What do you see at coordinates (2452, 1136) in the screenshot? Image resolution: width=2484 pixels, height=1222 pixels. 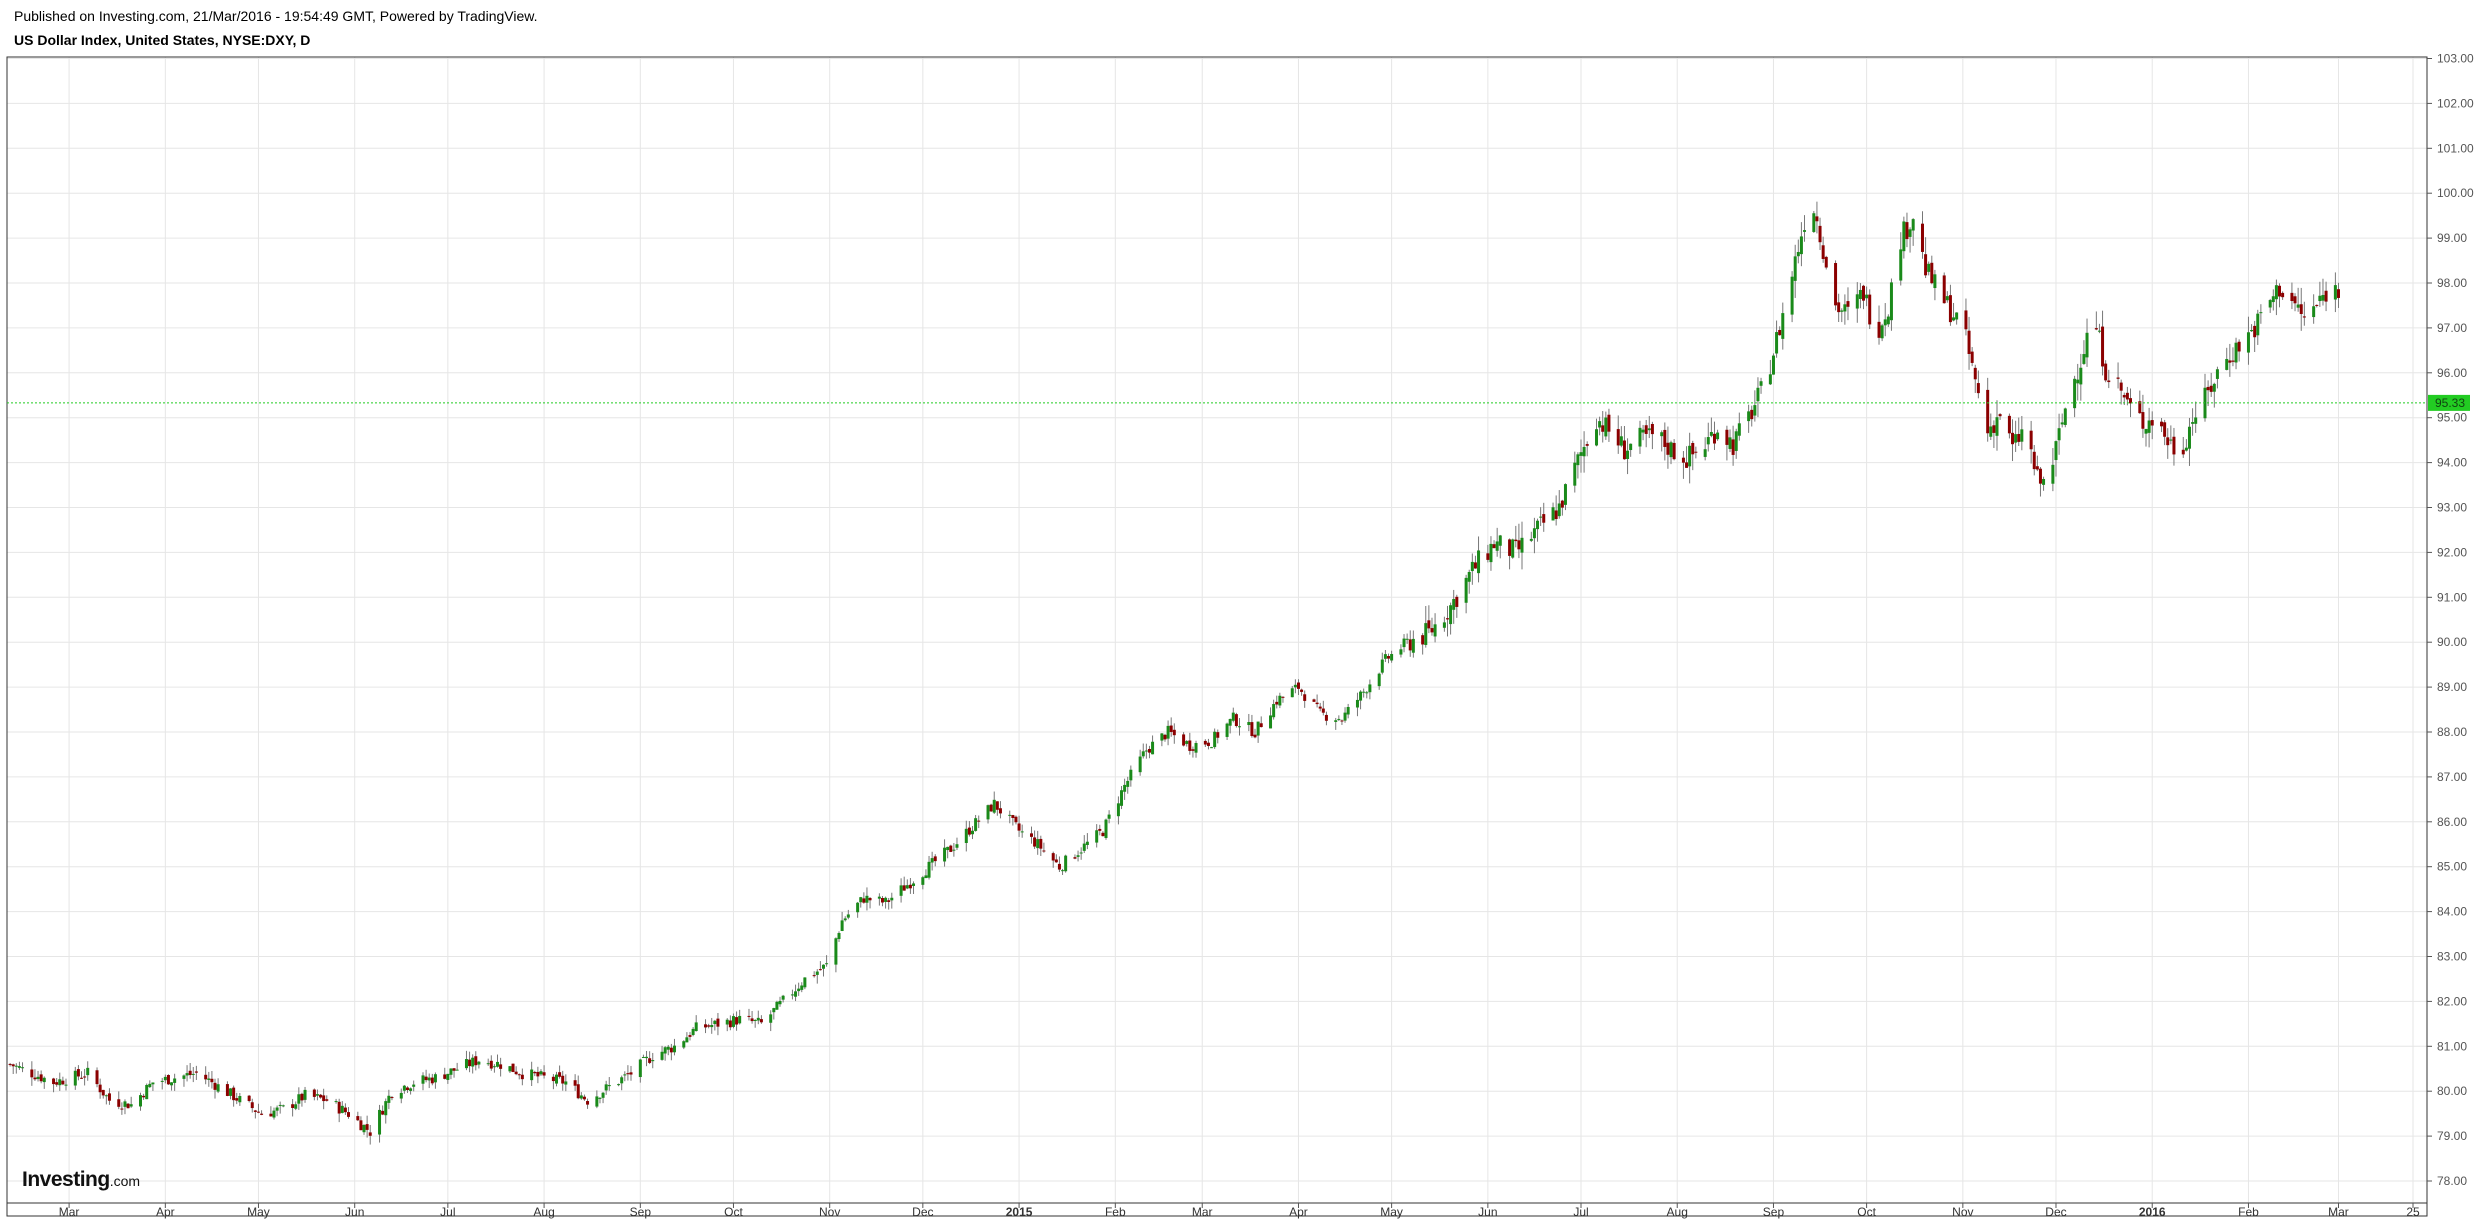 I see `y-tick-label: 79.00` at bounding box center [2452, 1136].